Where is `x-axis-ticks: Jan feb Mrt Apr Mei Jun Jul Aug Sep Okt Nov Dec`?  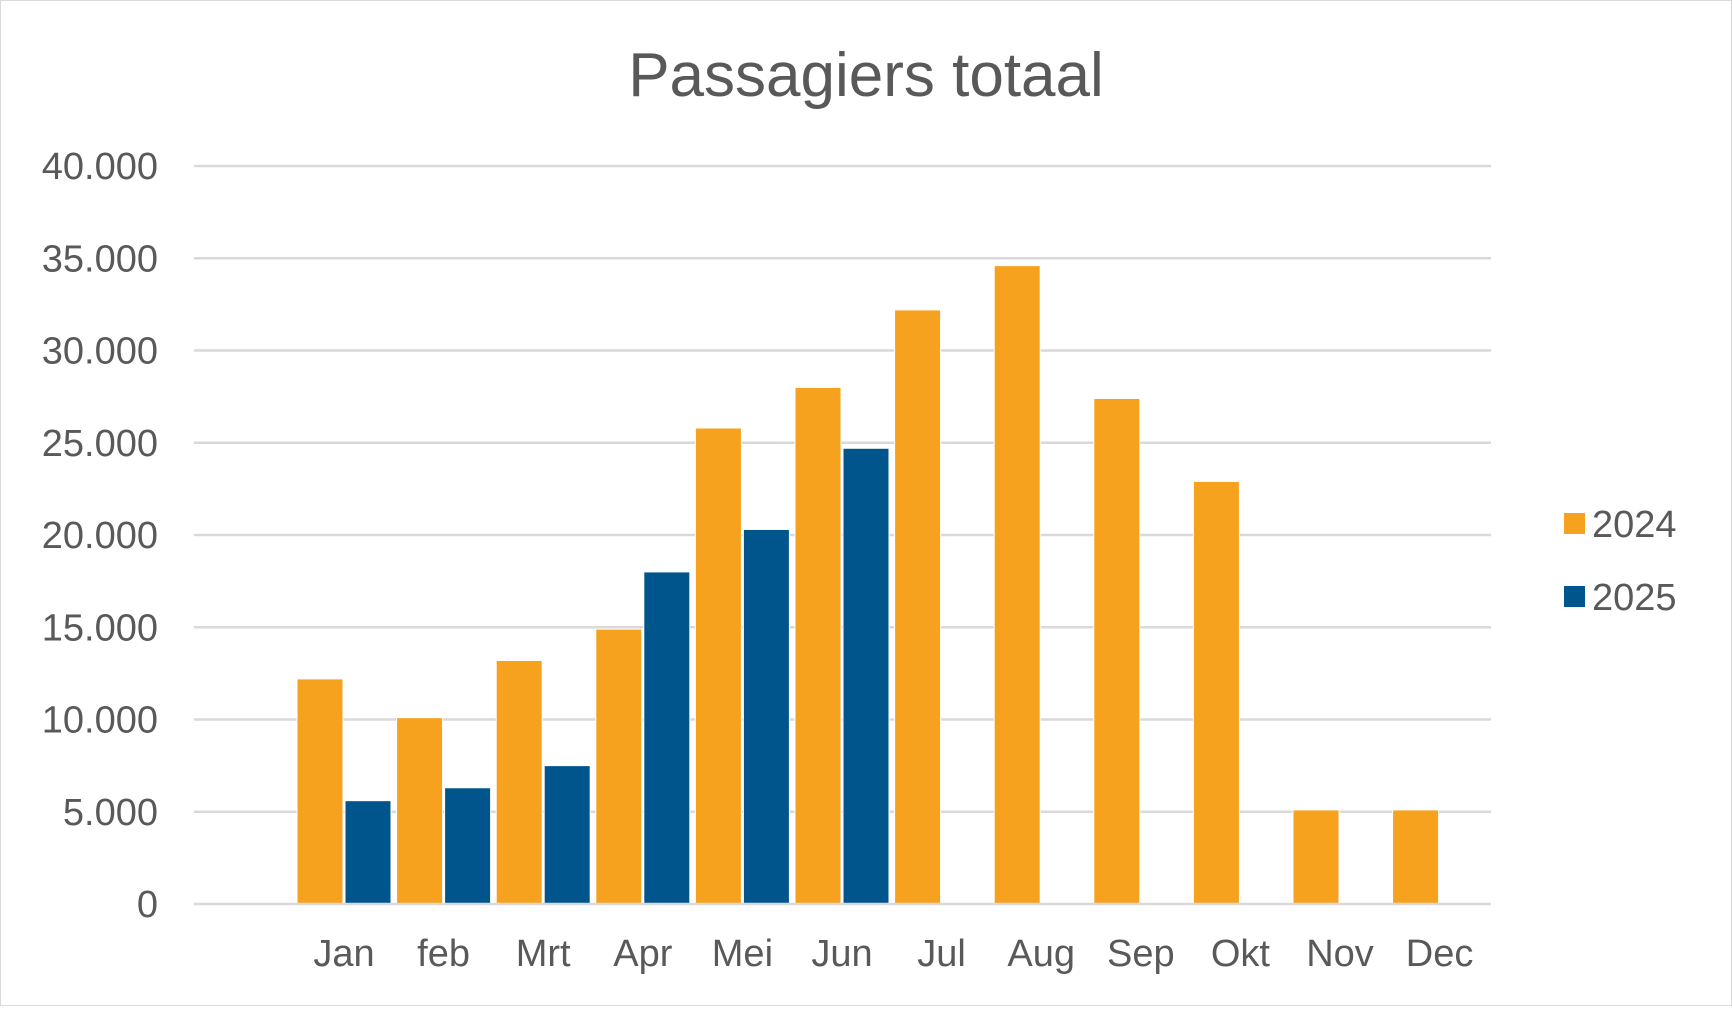
x-axis-ticks: Jan feb Mrt Apr Mei Jun Jul Aug Sep Okt Nov Dec is located at coordinates (893, 954).